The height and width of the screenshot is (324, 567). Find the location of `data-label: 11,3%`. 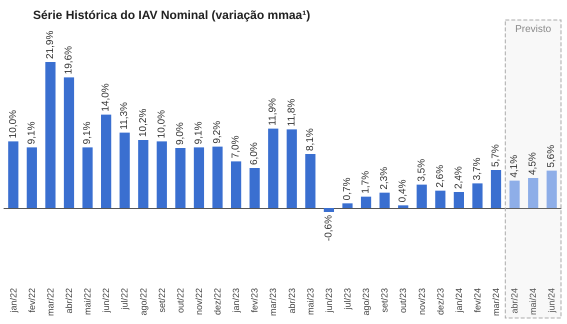

data-label: 11,3% is located at coordinates (124, 116).